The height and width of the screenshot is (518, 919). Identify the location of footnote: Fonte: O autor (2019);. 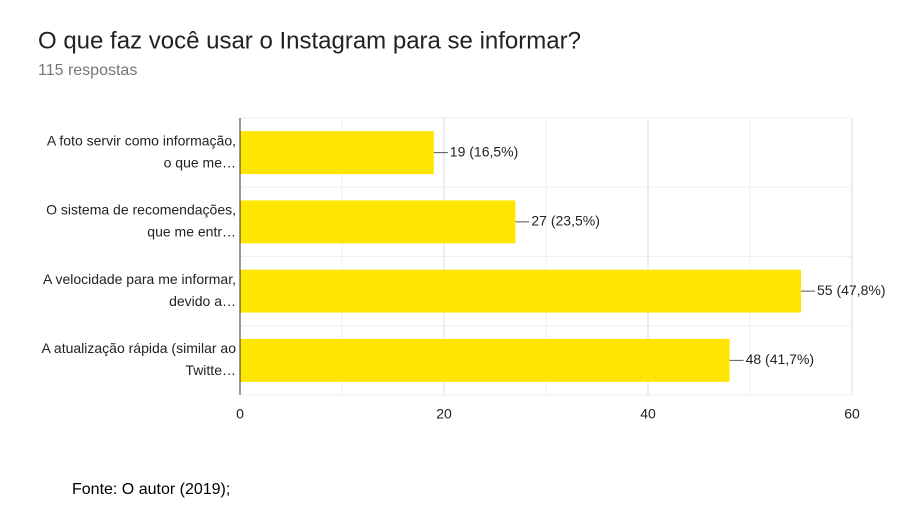
(151, 489).